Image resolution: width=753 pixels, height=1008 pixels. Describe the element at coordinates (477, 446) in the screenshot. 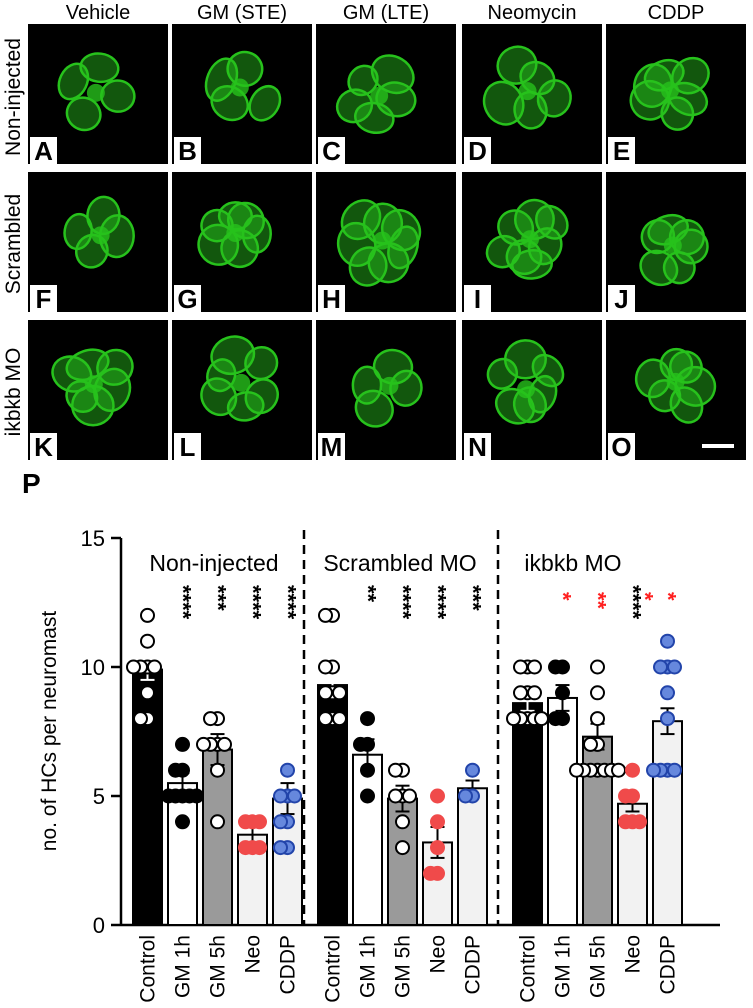

I see `panel-letter: N` at that location.